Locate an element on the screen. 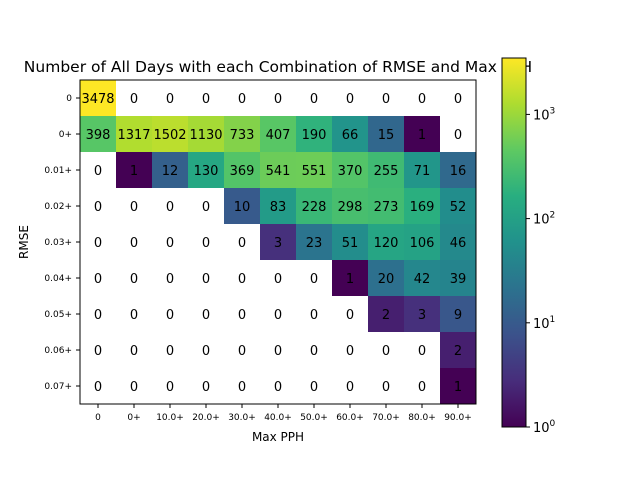 This screenshot has width=640, height=480. colorbar-gradient is located at coordinates (514, 242).